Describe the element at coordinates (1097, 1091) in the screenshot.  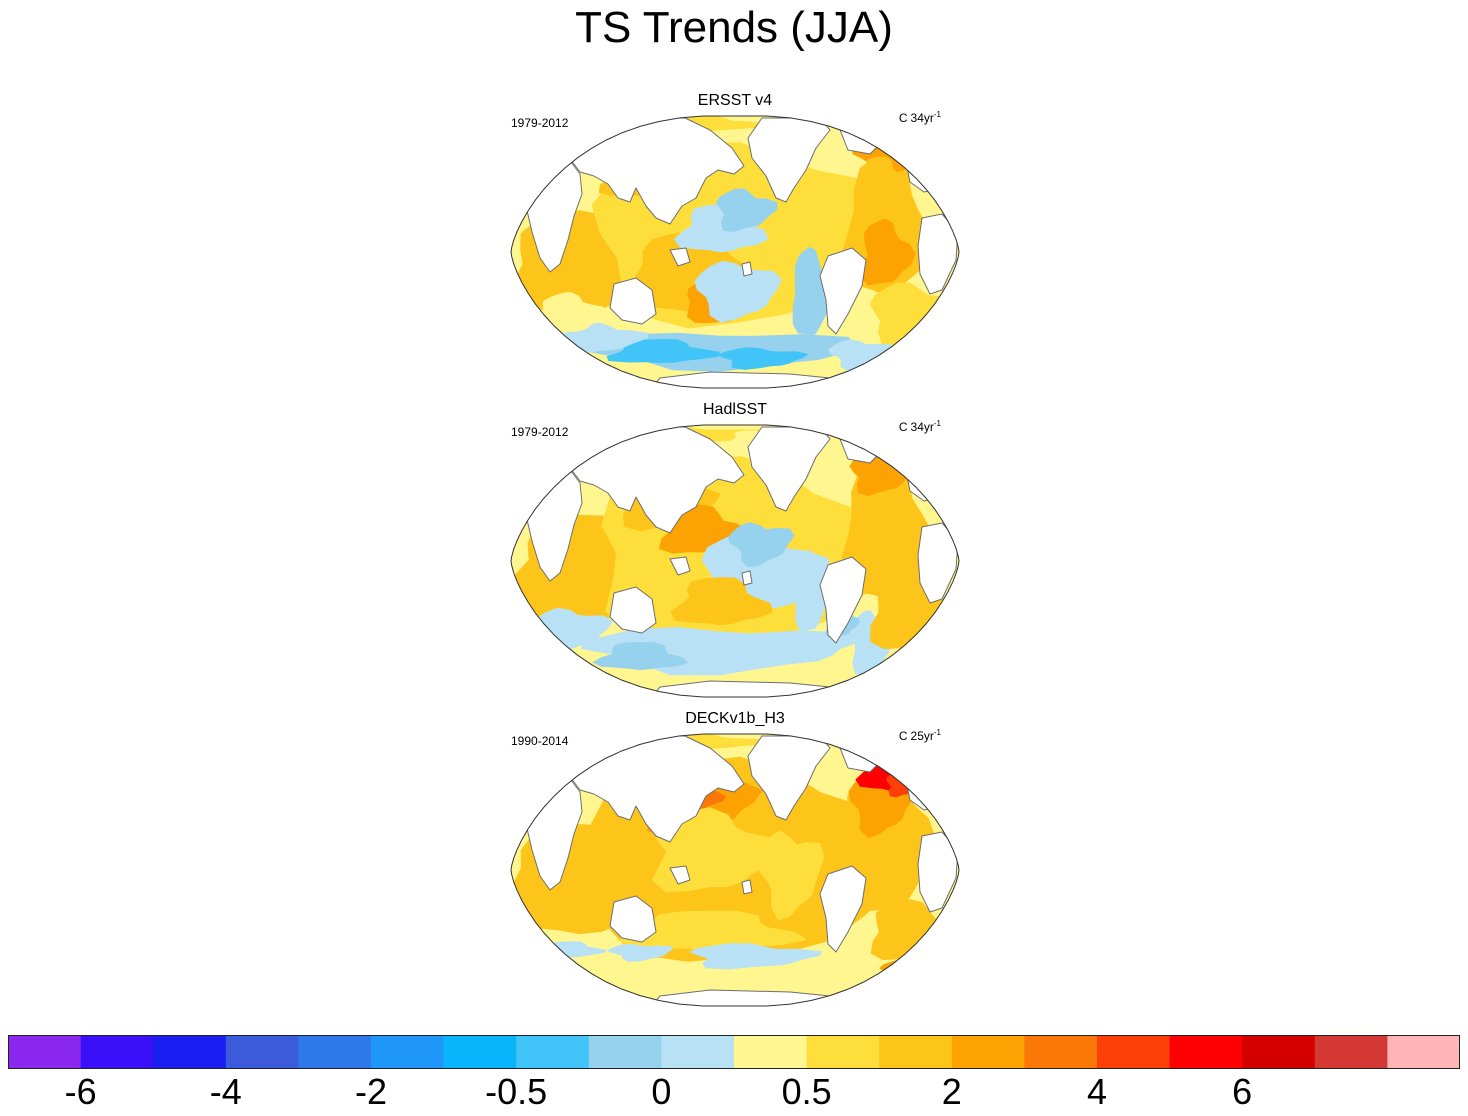
I see `colorbar-tick-label: 4` at that location.